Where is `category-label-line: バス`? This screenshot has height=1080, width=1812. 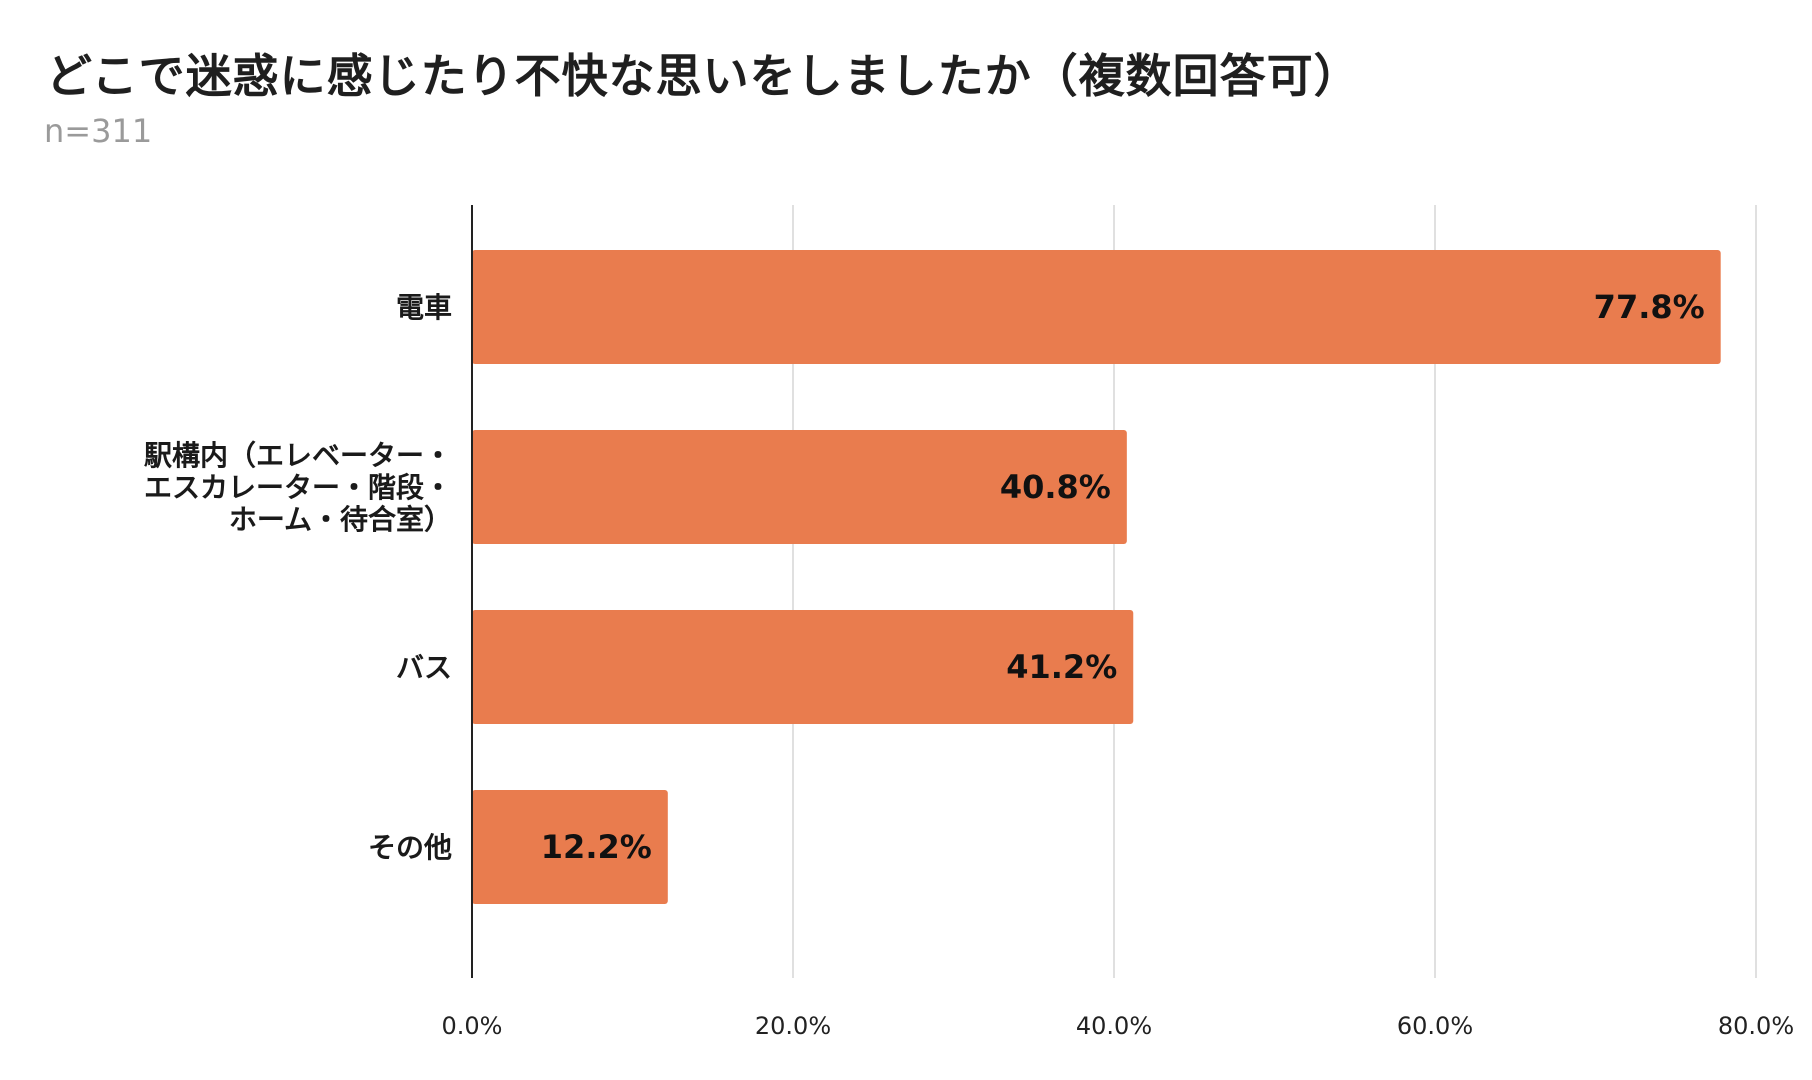 category-label-line: バス is located at coordinates (424, 667).